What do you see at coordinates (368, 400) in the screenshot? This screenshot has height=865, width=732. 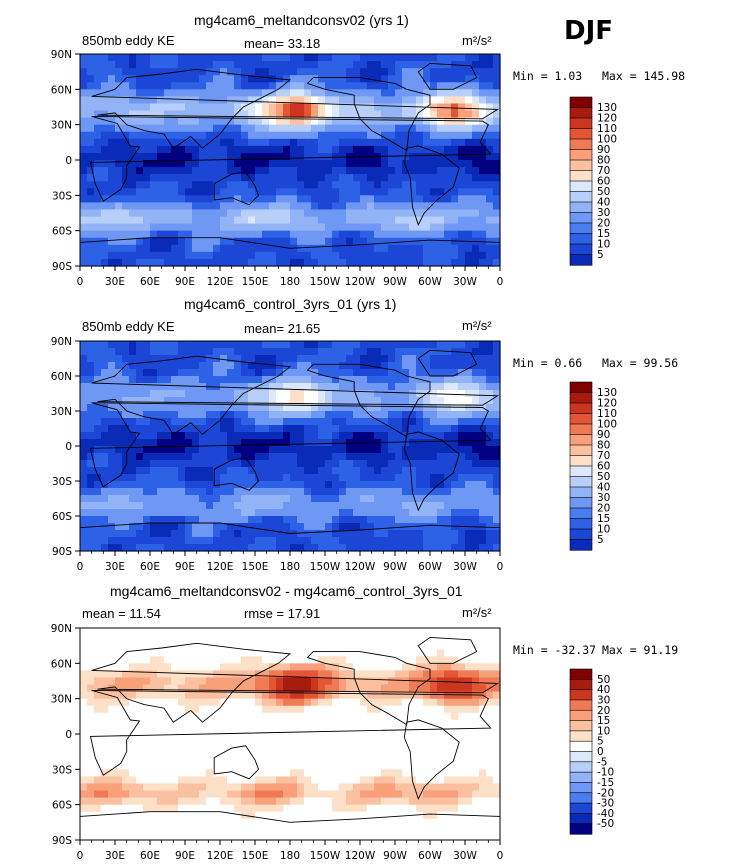 I see `continent-outline` at bounding box center [368, 400].